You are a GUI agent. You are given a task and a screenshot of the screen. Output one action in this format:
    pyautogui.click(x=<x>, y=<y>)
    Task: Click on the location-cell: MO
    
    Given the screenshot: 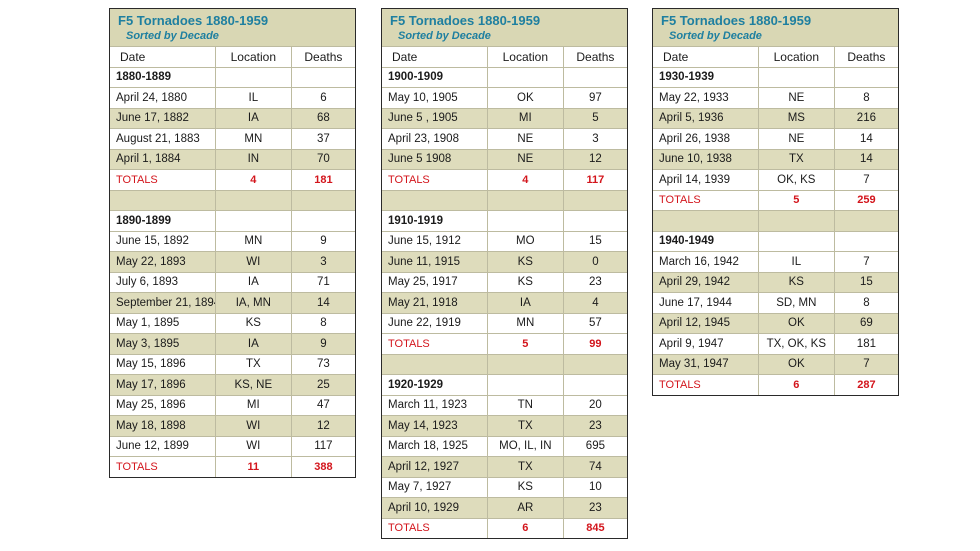 What is the action you would take?
    pyautogui.click(x=525, y=241)
    